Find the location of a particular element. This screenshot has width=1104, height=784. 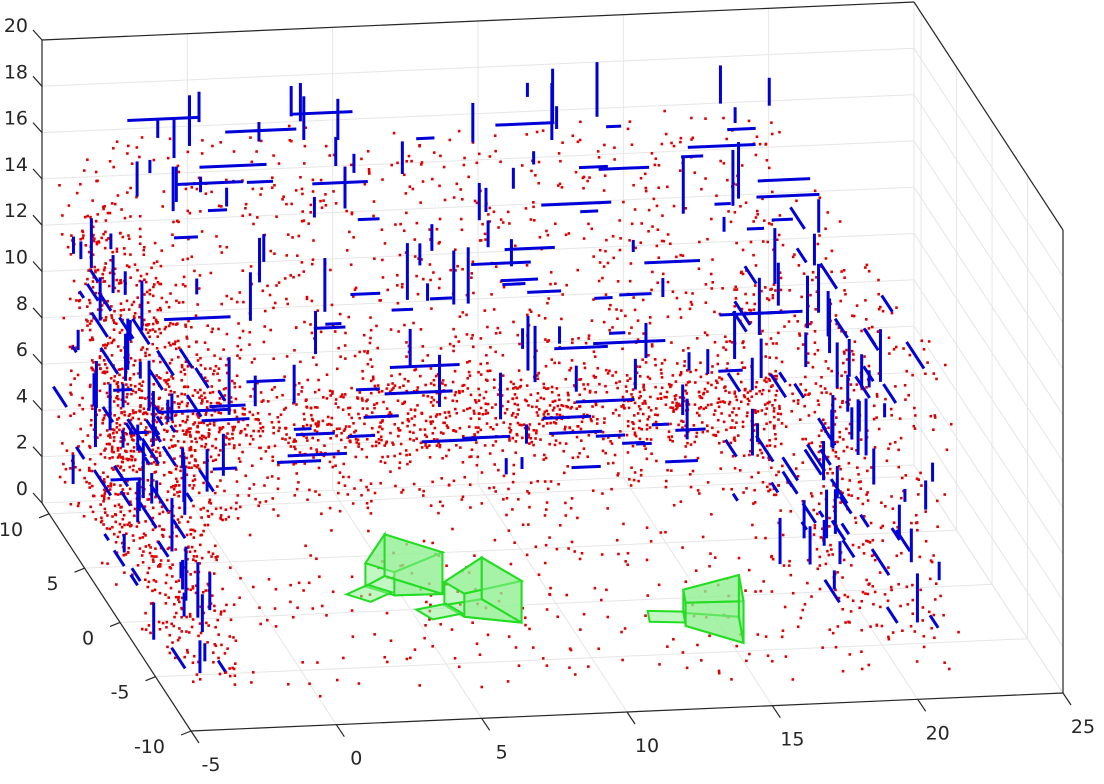

z-tick-mark is located at coordinates (37, 220).